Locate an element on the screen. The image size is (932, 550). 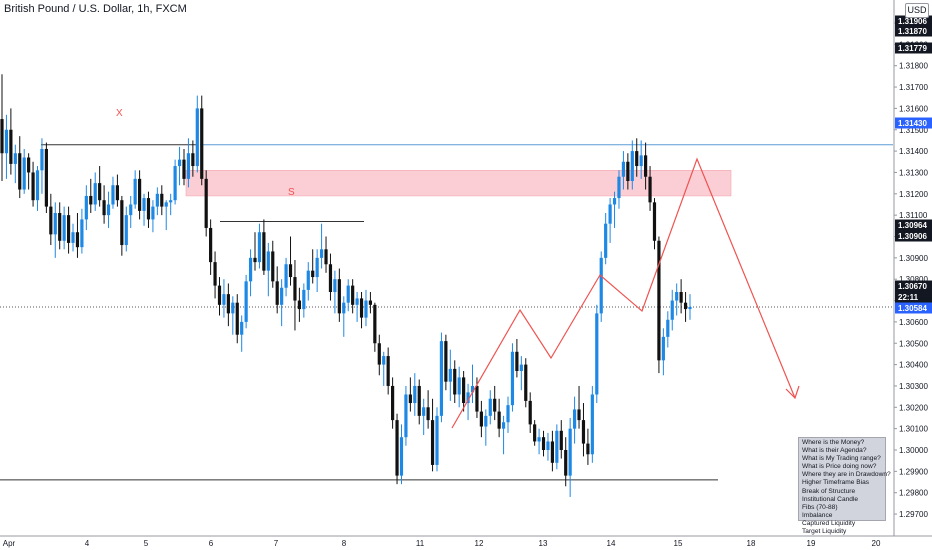
x-tick-label: 12 is located at coordinates (479, 543).